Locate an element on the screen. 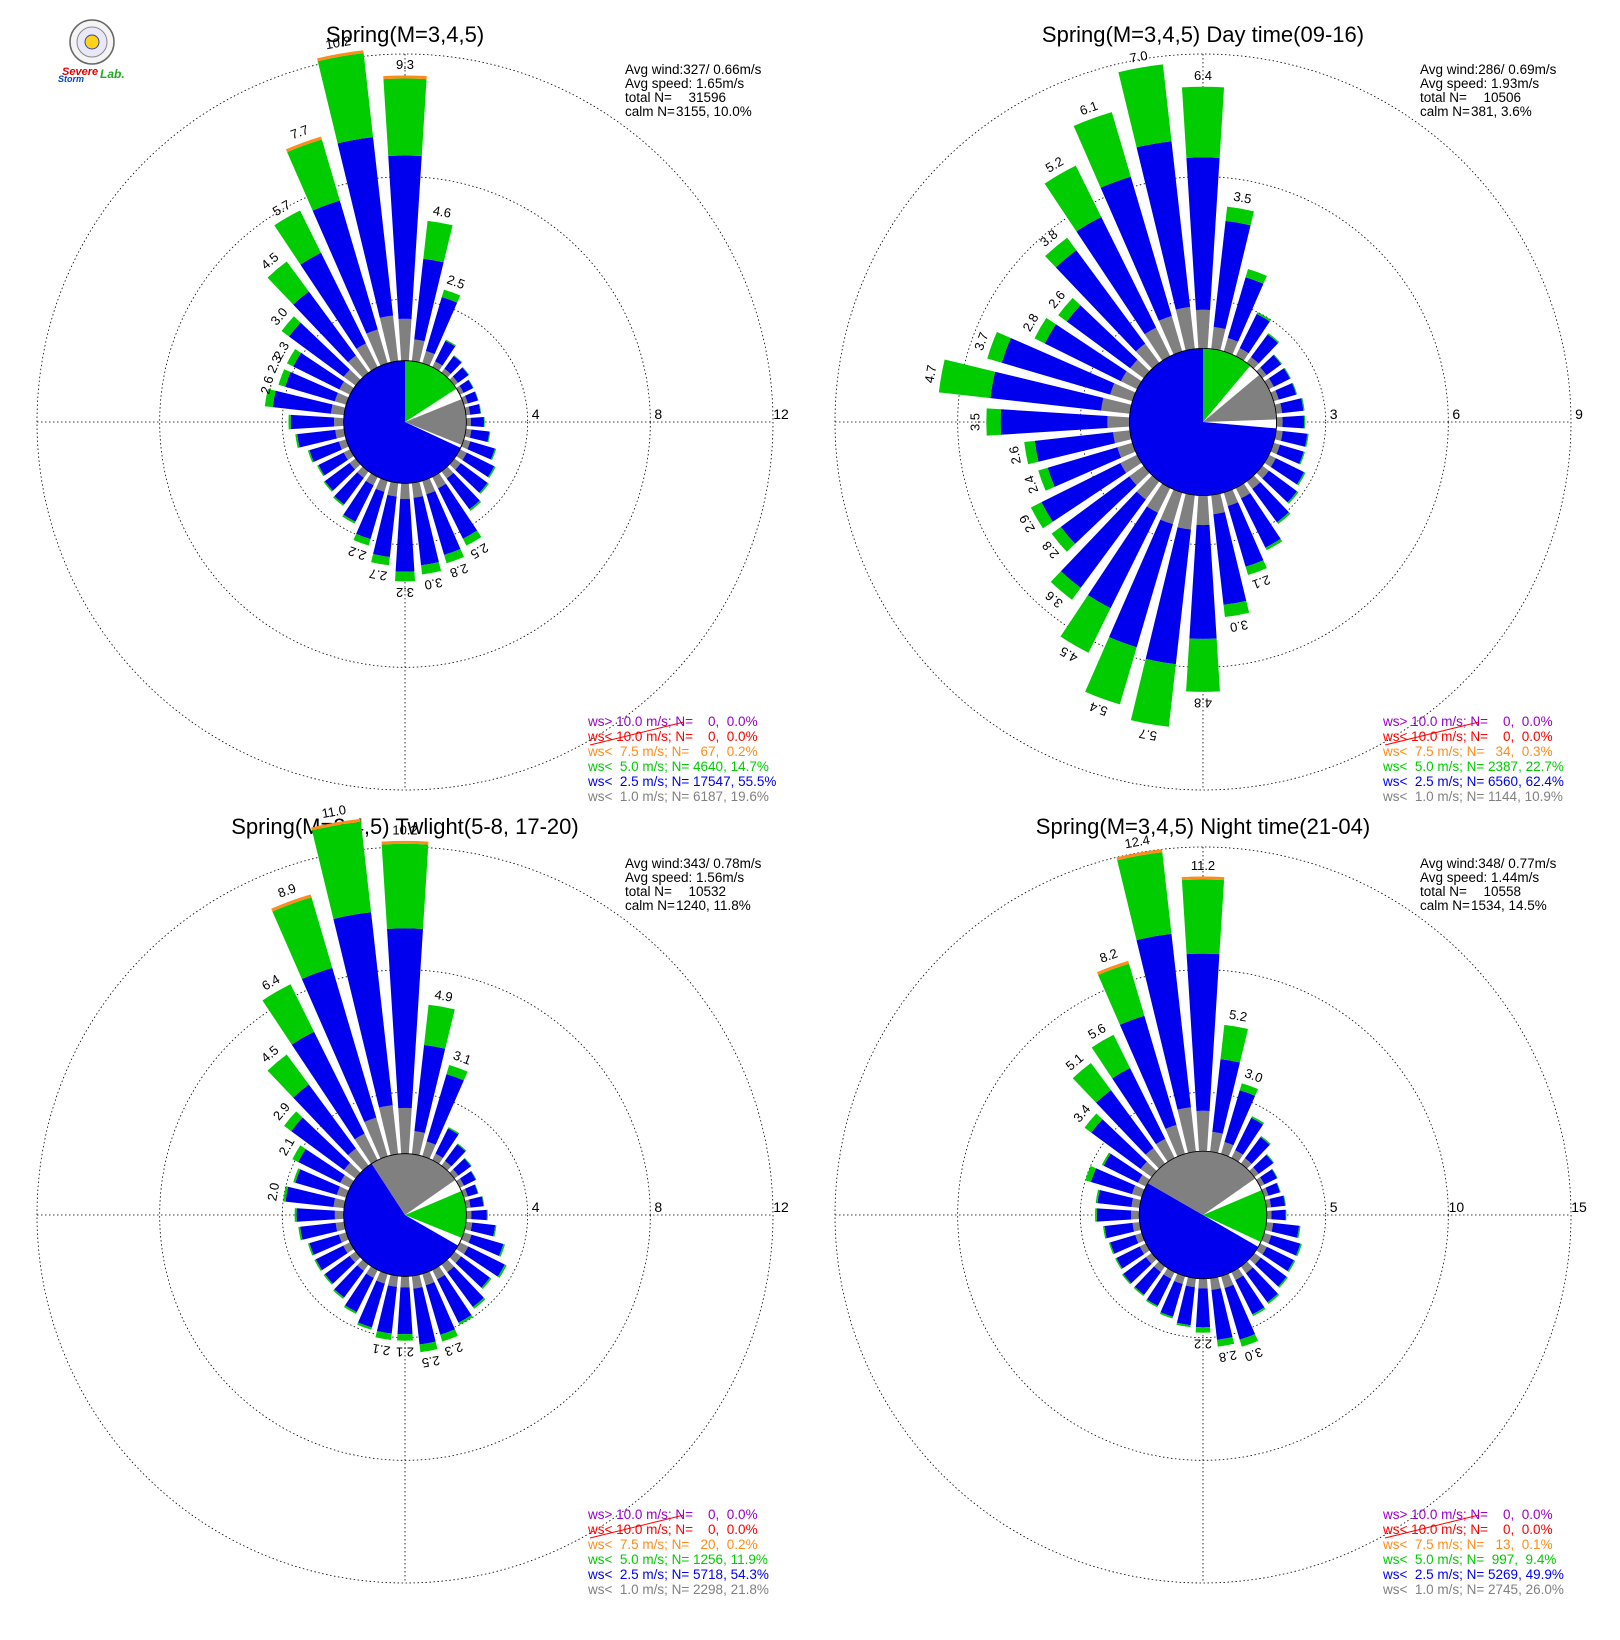 This screenshot has height=1640, width=1620. bar-value-label: 4.9 is located at coordinates (443, 996).